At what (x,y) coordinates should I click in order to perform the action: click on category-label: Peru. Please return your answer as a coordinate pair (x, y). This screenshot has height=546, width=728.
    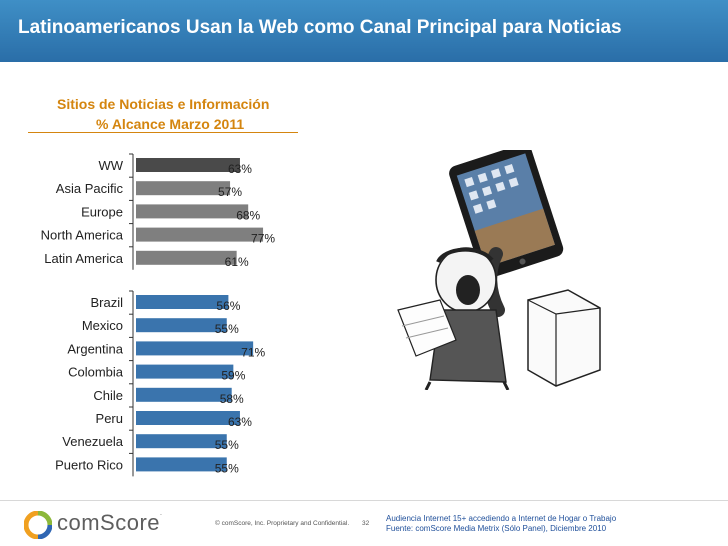
    Looking at the image, I should click on (109, 418).